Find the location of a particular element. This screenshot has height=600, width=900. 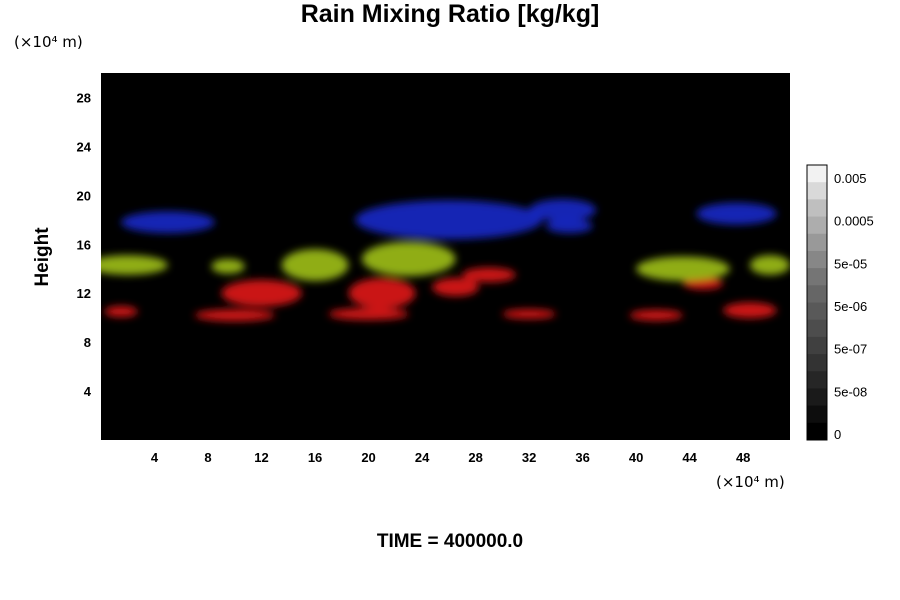

colorbar-labels: 0.005 0.0005 5e-05 5e-06 5e-07 5e-08 0 is located at coordinates (854, 306).